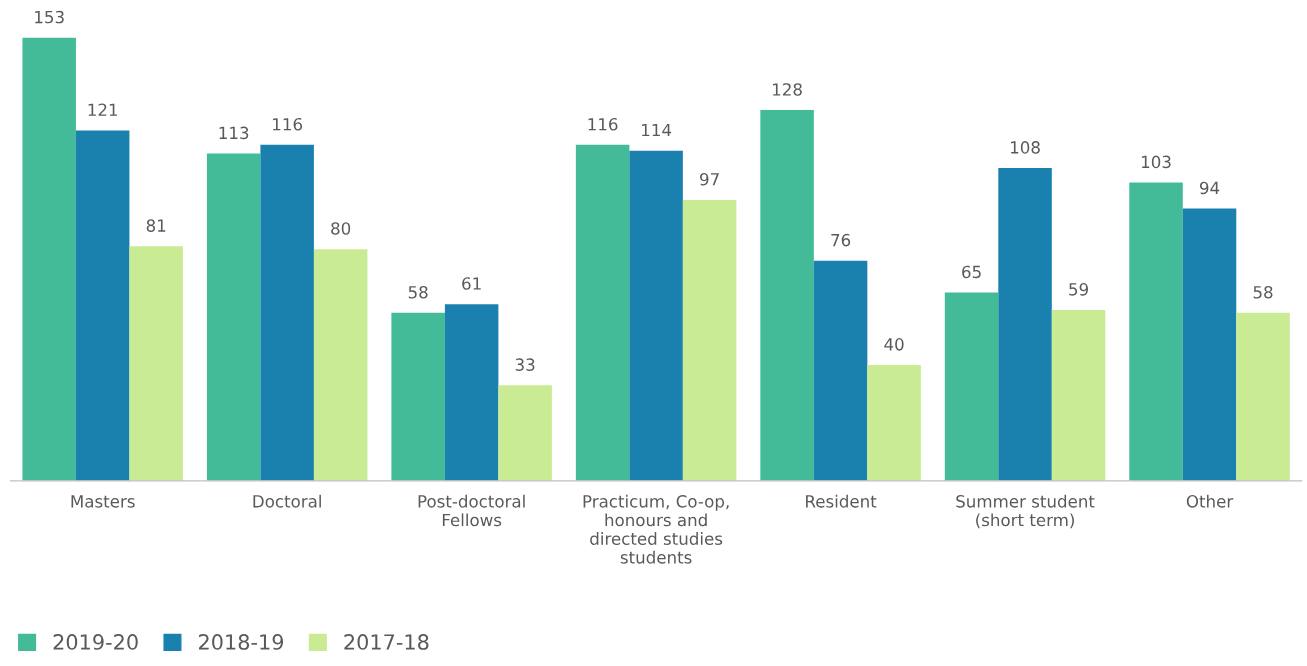  Describe the element at coordinates (241, 642) in the screenshot. I see `legend-label: 2018-19` at that location.